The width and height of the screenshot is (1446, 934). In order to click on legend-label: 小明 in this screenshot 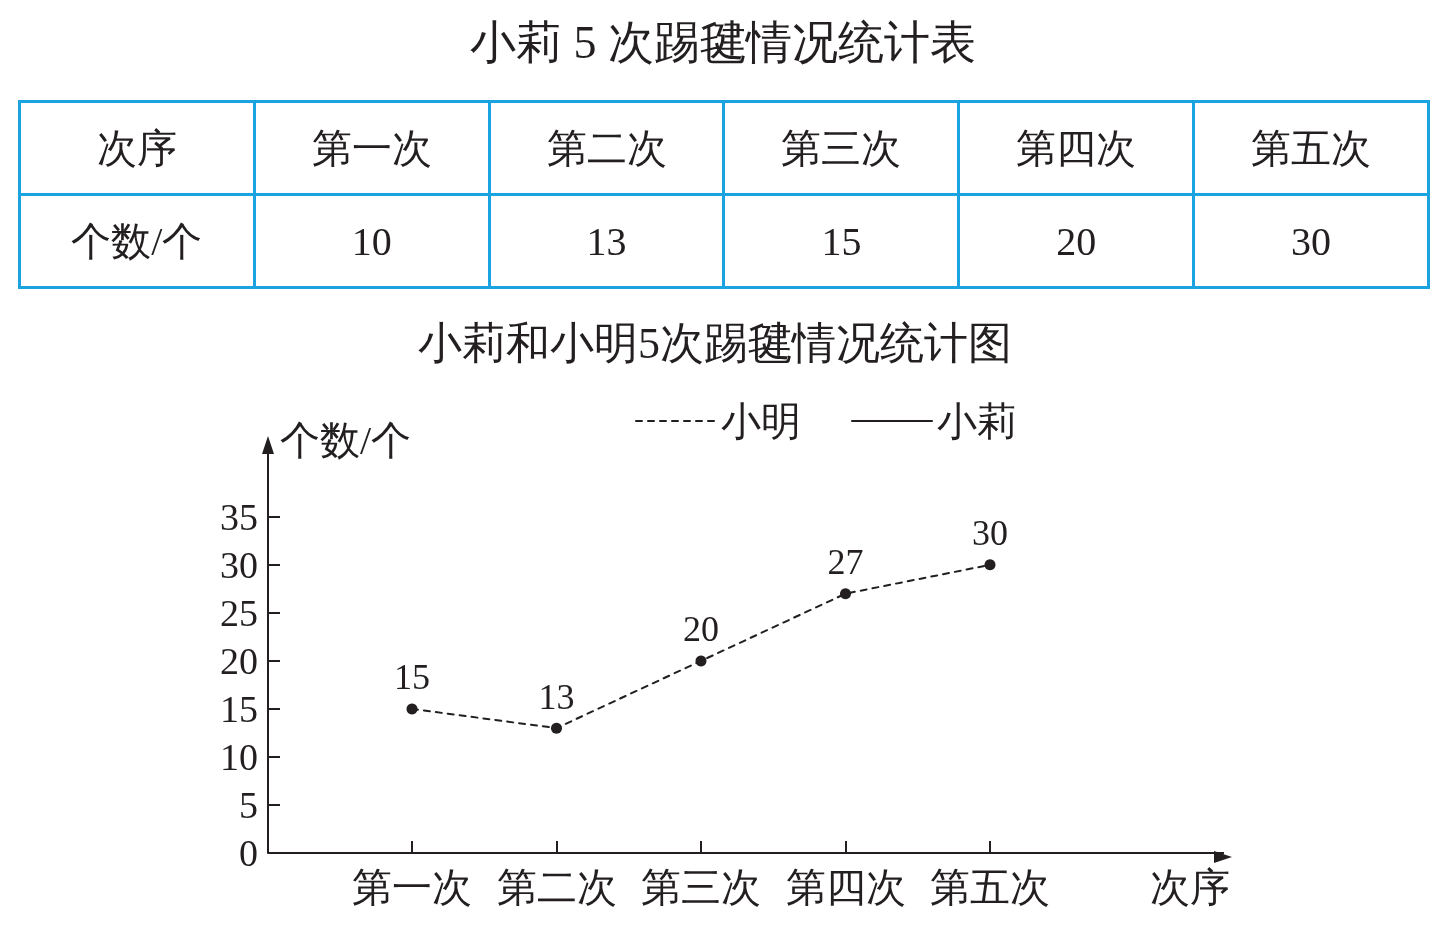, I will do `click(761, 421)`.